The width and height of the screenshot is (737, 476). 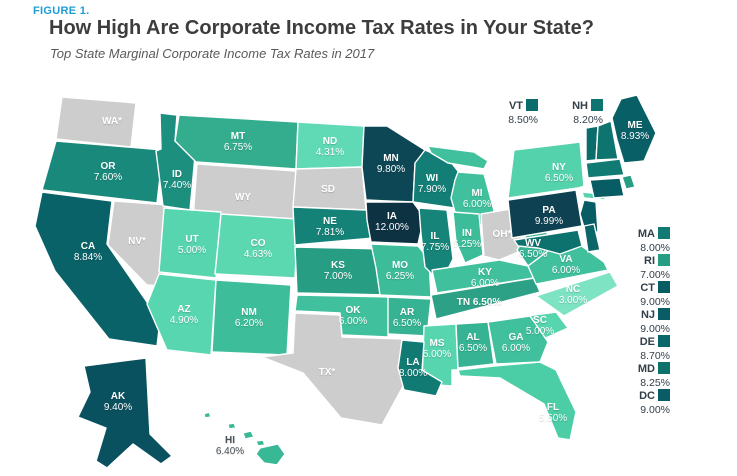 What do you see at coordinates (435, 236) in the screenshot?
I see `svg-text: IL` at bounding box center [435, 236].